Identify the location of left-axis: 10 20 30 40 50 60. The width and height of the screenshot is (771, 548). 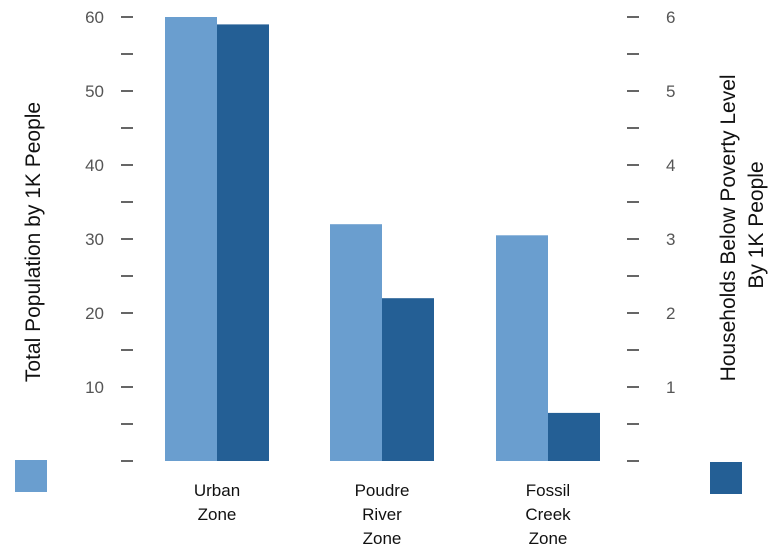
(109, 235).